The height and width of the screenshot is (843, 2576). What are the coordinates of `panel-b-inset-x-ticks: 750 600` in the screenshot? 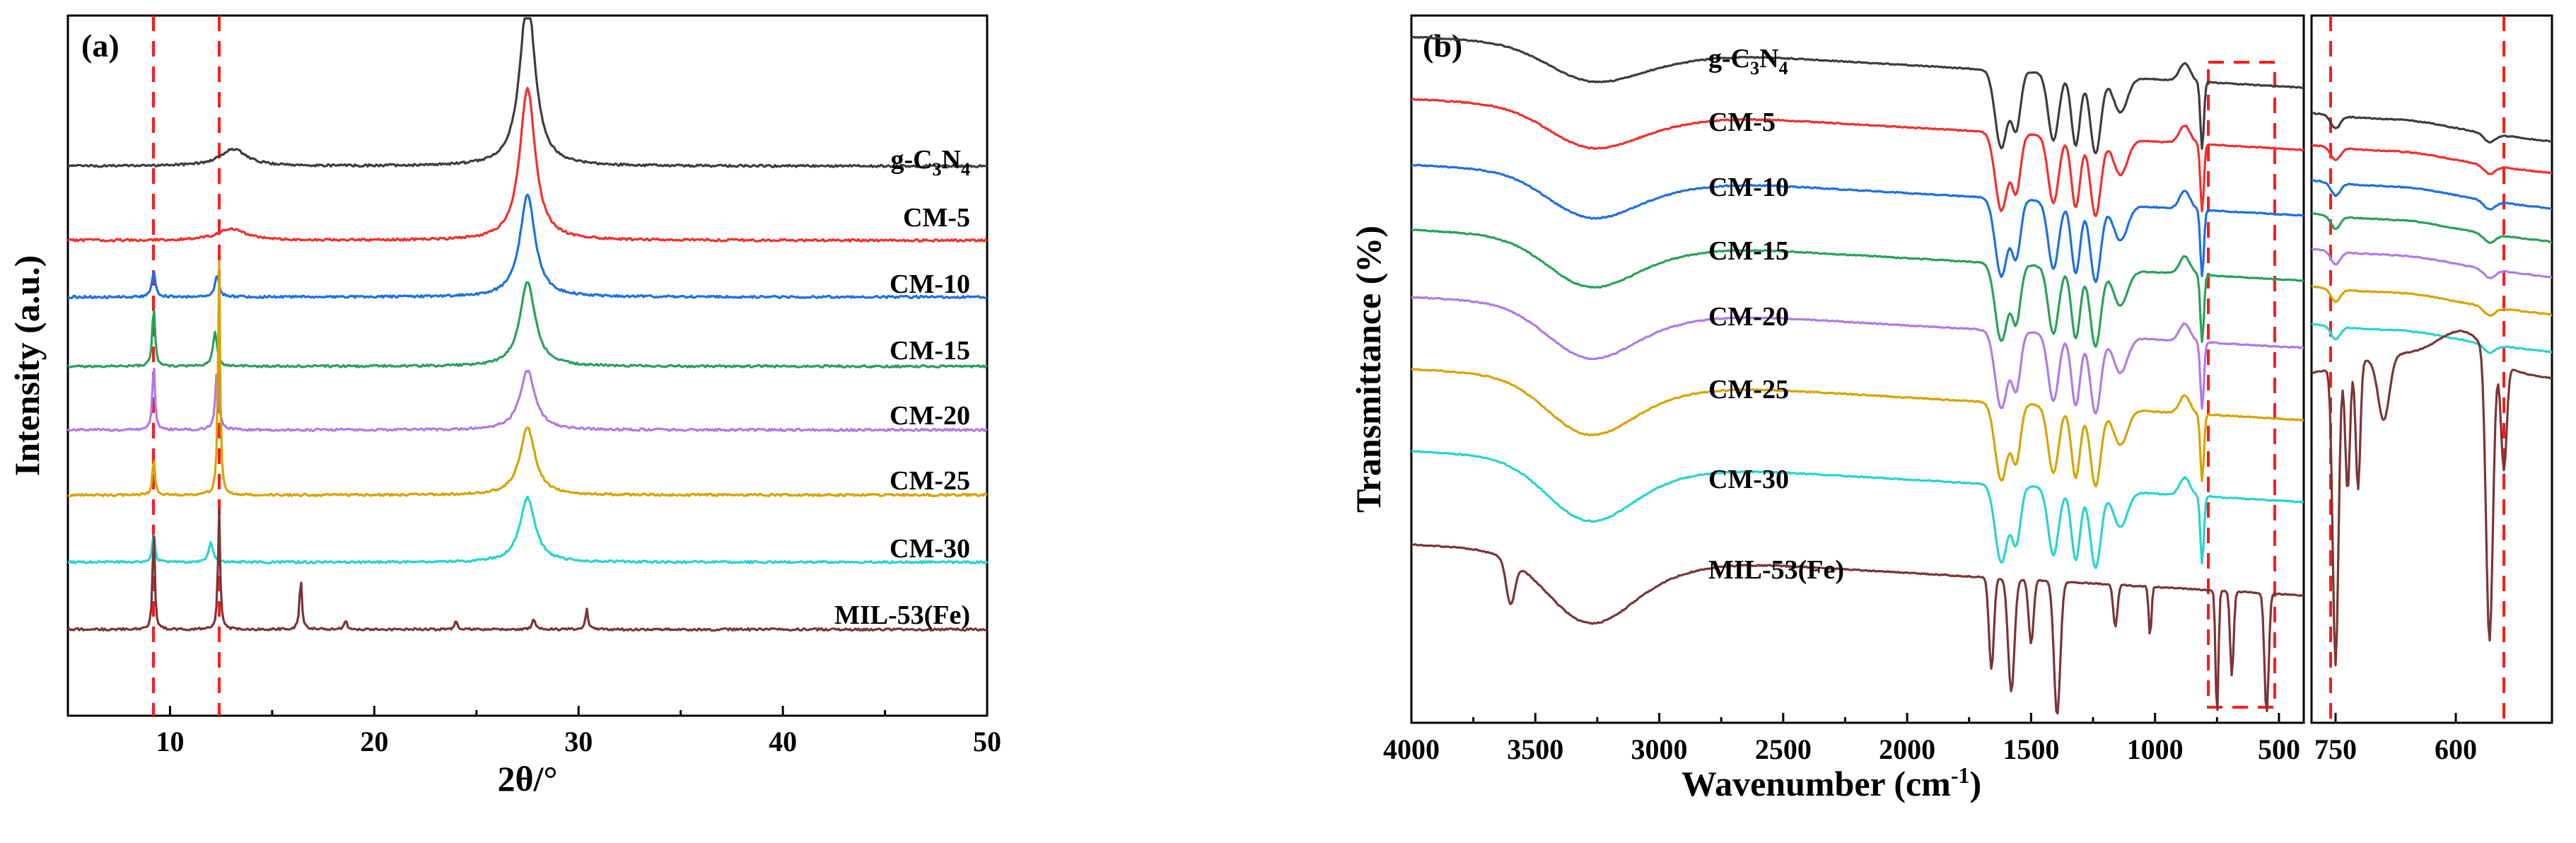 It's located at (2395, 739).